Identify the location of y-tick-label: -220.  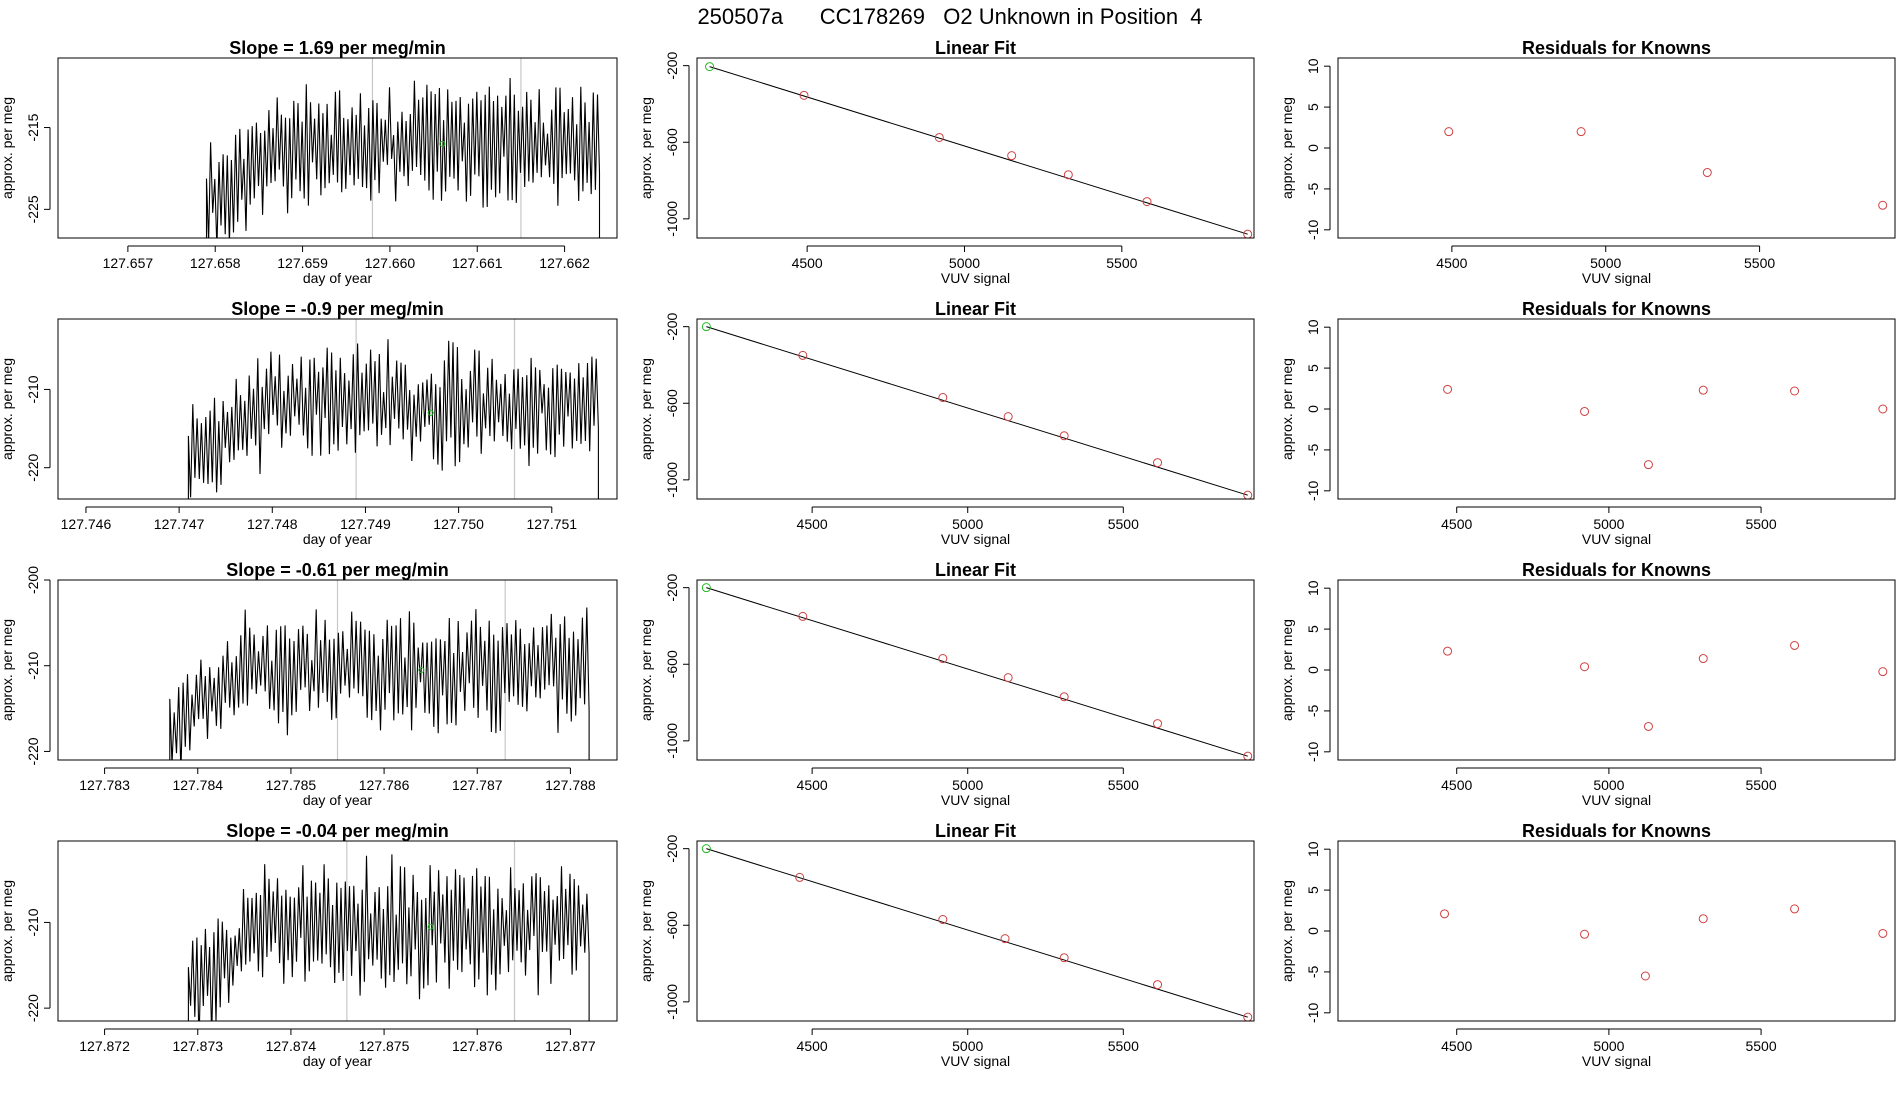
(33, 751).